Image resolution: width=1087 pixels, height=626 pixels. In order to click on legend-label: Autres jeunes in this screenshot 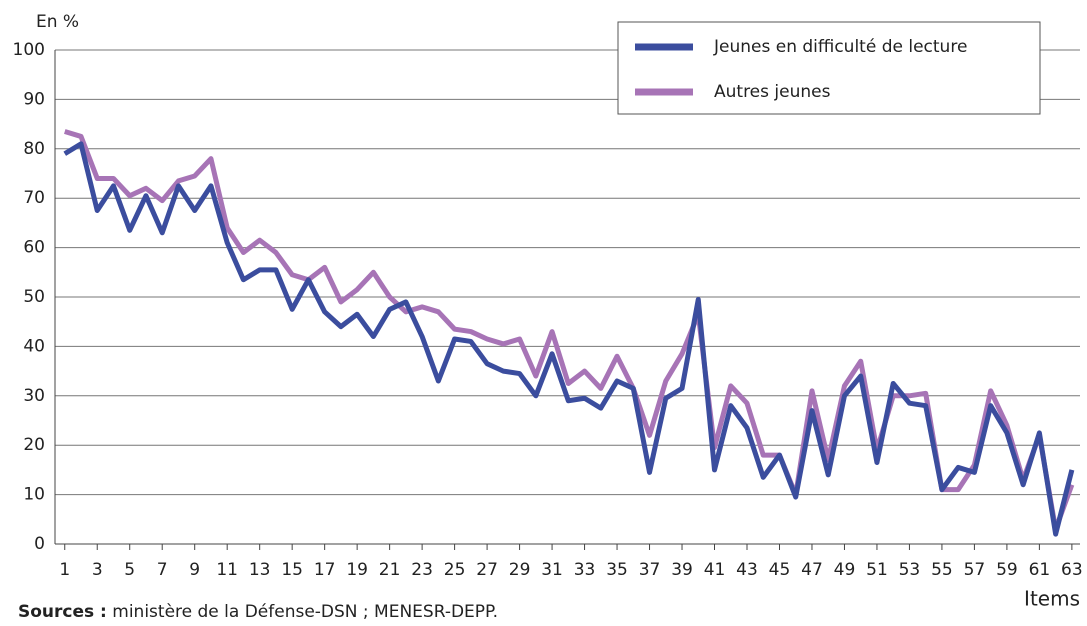, I will do `click(772, 92)`.